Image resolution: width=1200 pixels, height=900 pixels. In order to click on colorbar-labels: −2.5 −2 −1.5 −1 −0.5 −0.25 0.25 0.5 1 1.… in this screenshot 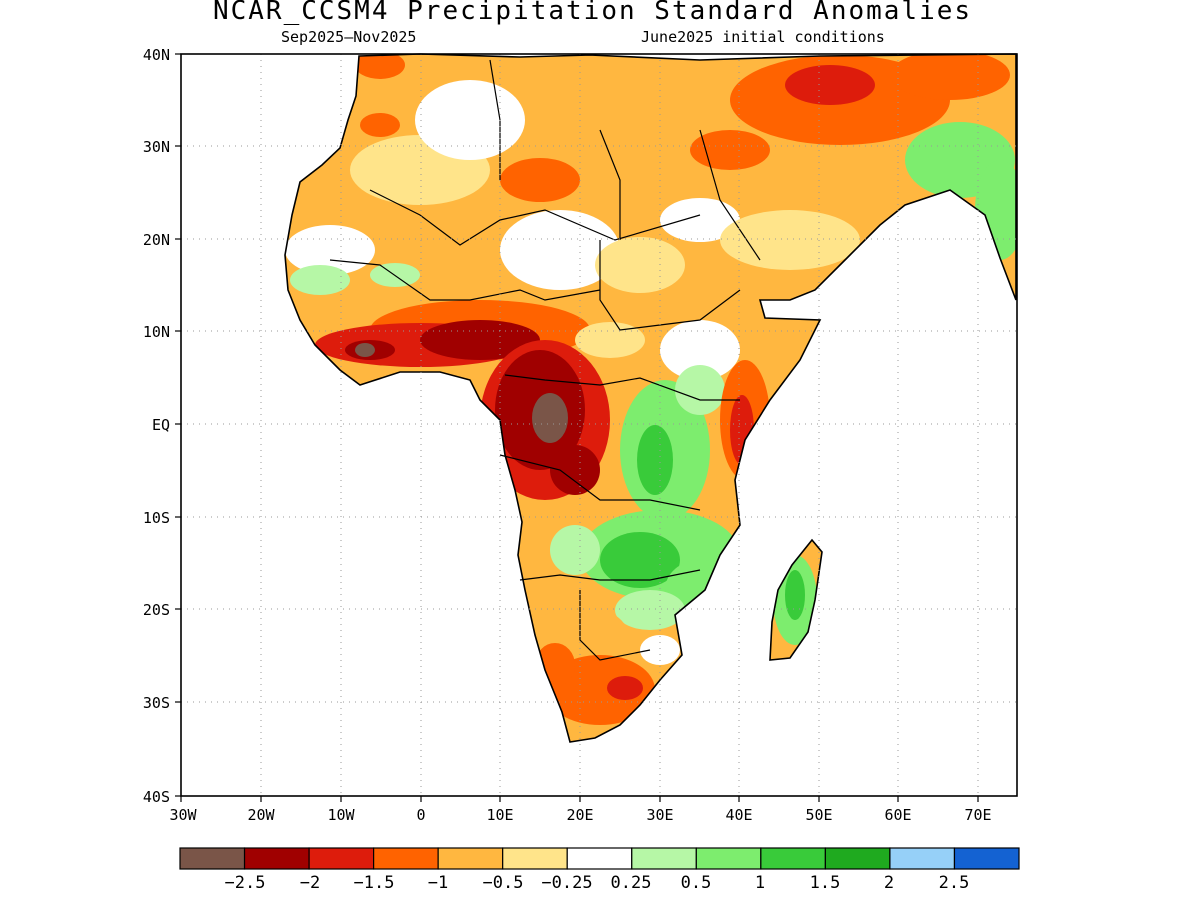, I will do `click(597, 883)`.